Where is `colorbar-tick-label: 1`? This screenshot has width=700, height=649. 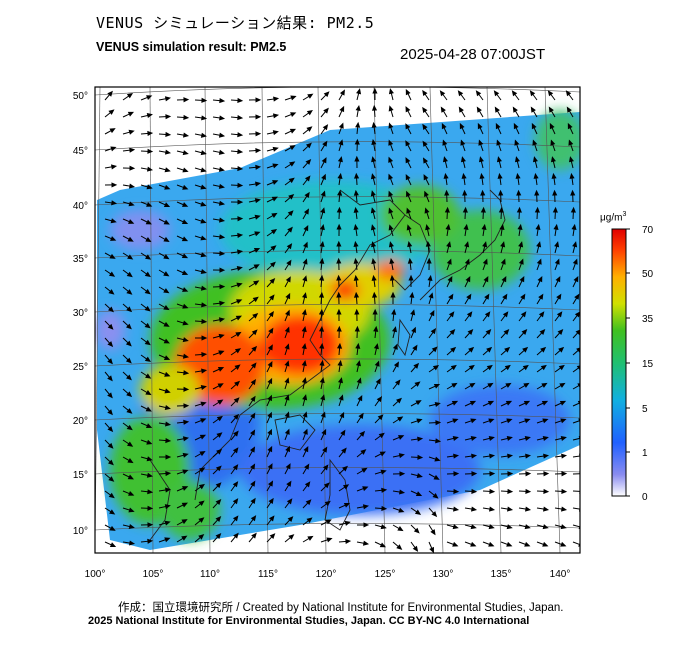
colorbar-tick-label: 1 is located at coordinates (645, 453).